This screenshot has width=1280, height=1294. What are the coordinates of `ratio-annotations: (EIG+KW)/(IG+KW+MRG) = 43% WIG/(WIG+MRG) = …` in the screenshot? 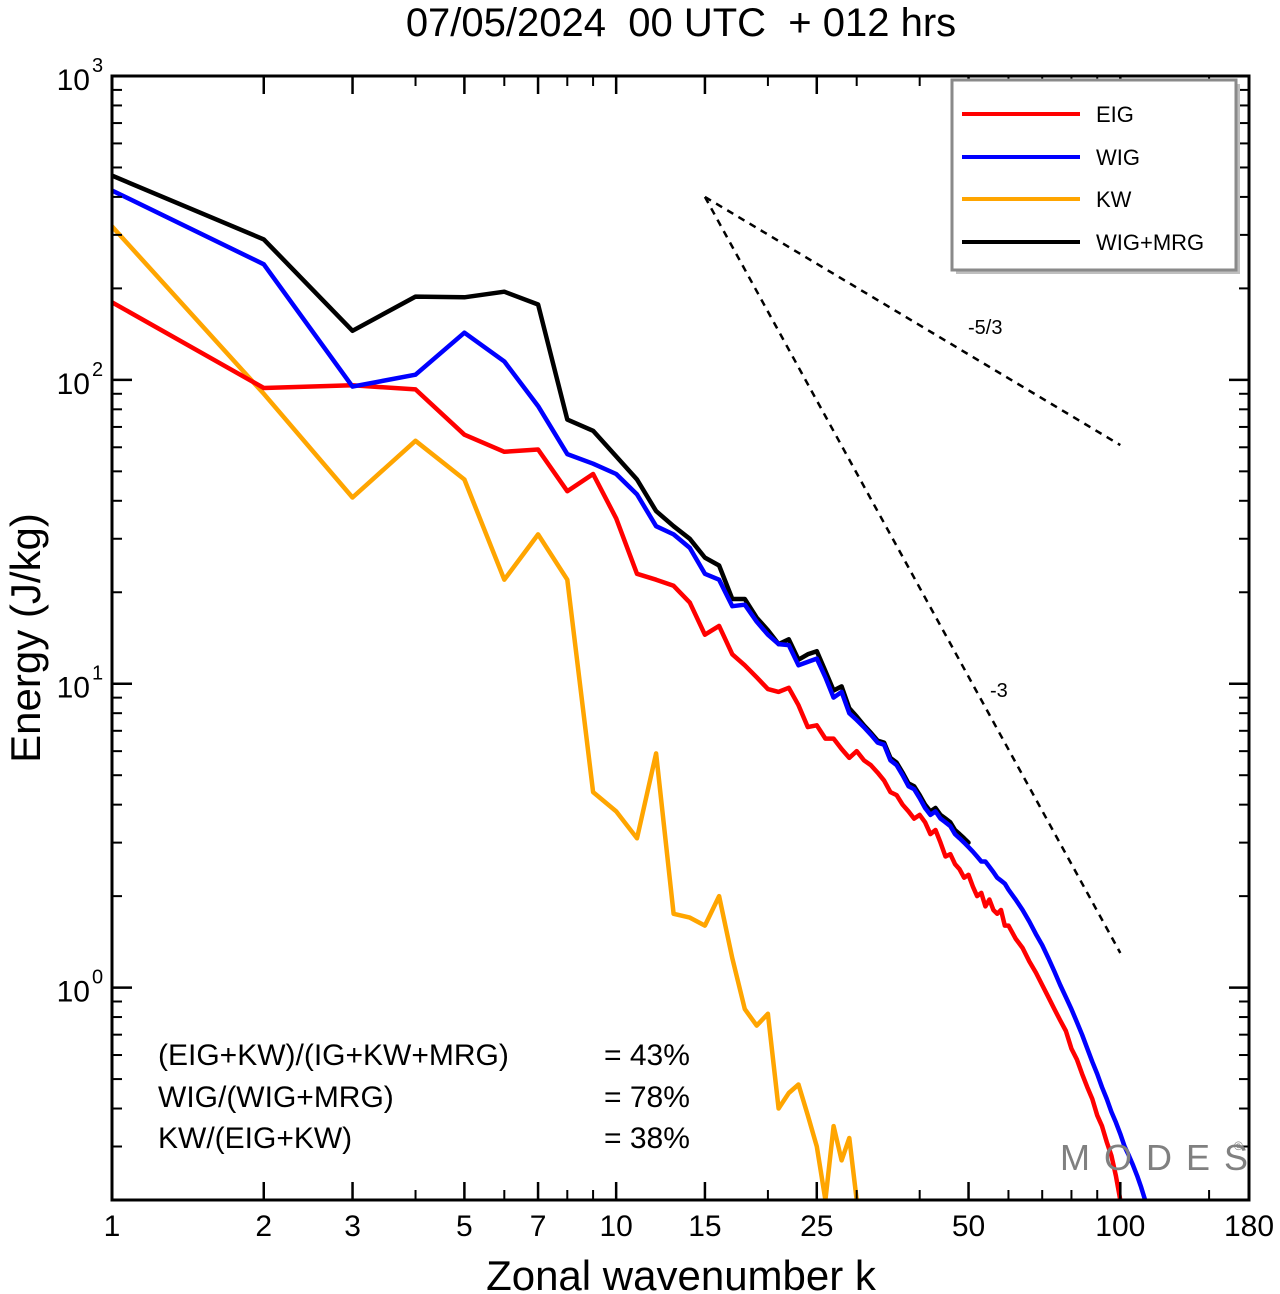 It's located at (424, 1097).